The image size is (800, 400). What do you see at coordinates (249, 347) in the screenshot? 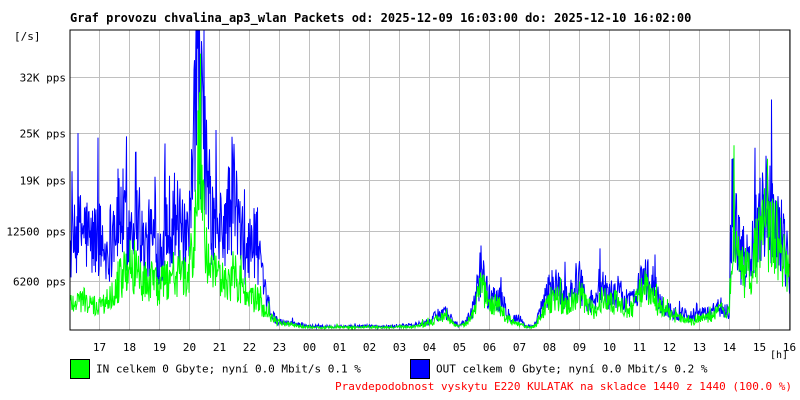
I see `x-tick-label: 22` at bounding box center [249, 347].